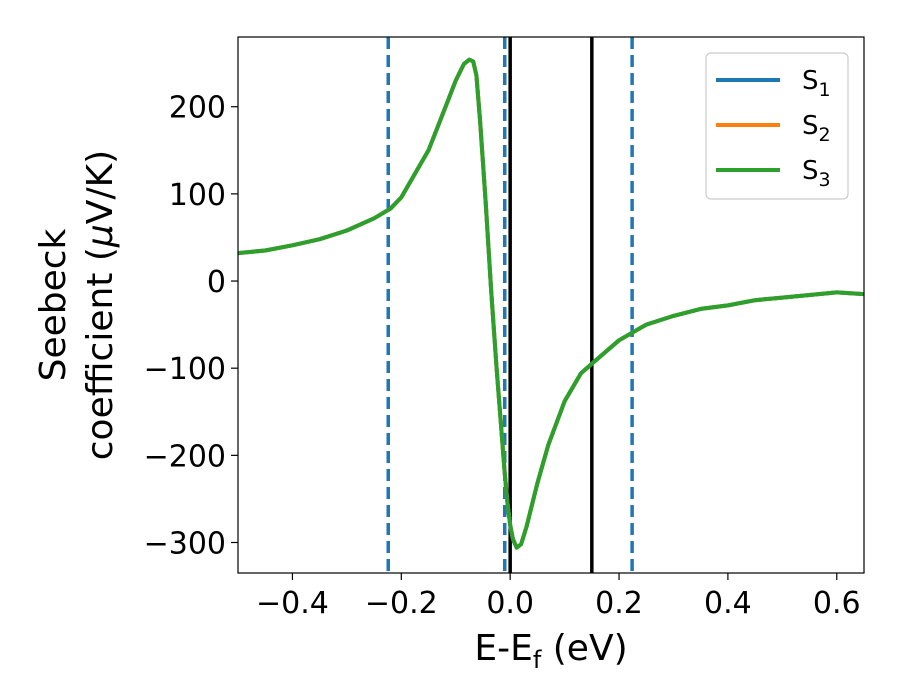 The height and width of the screenshot is (700, 900). What do you see at coordinates (197, 195) in the screenshot?
I see `y-tick-label: 100` at bounding box center [197, 195].